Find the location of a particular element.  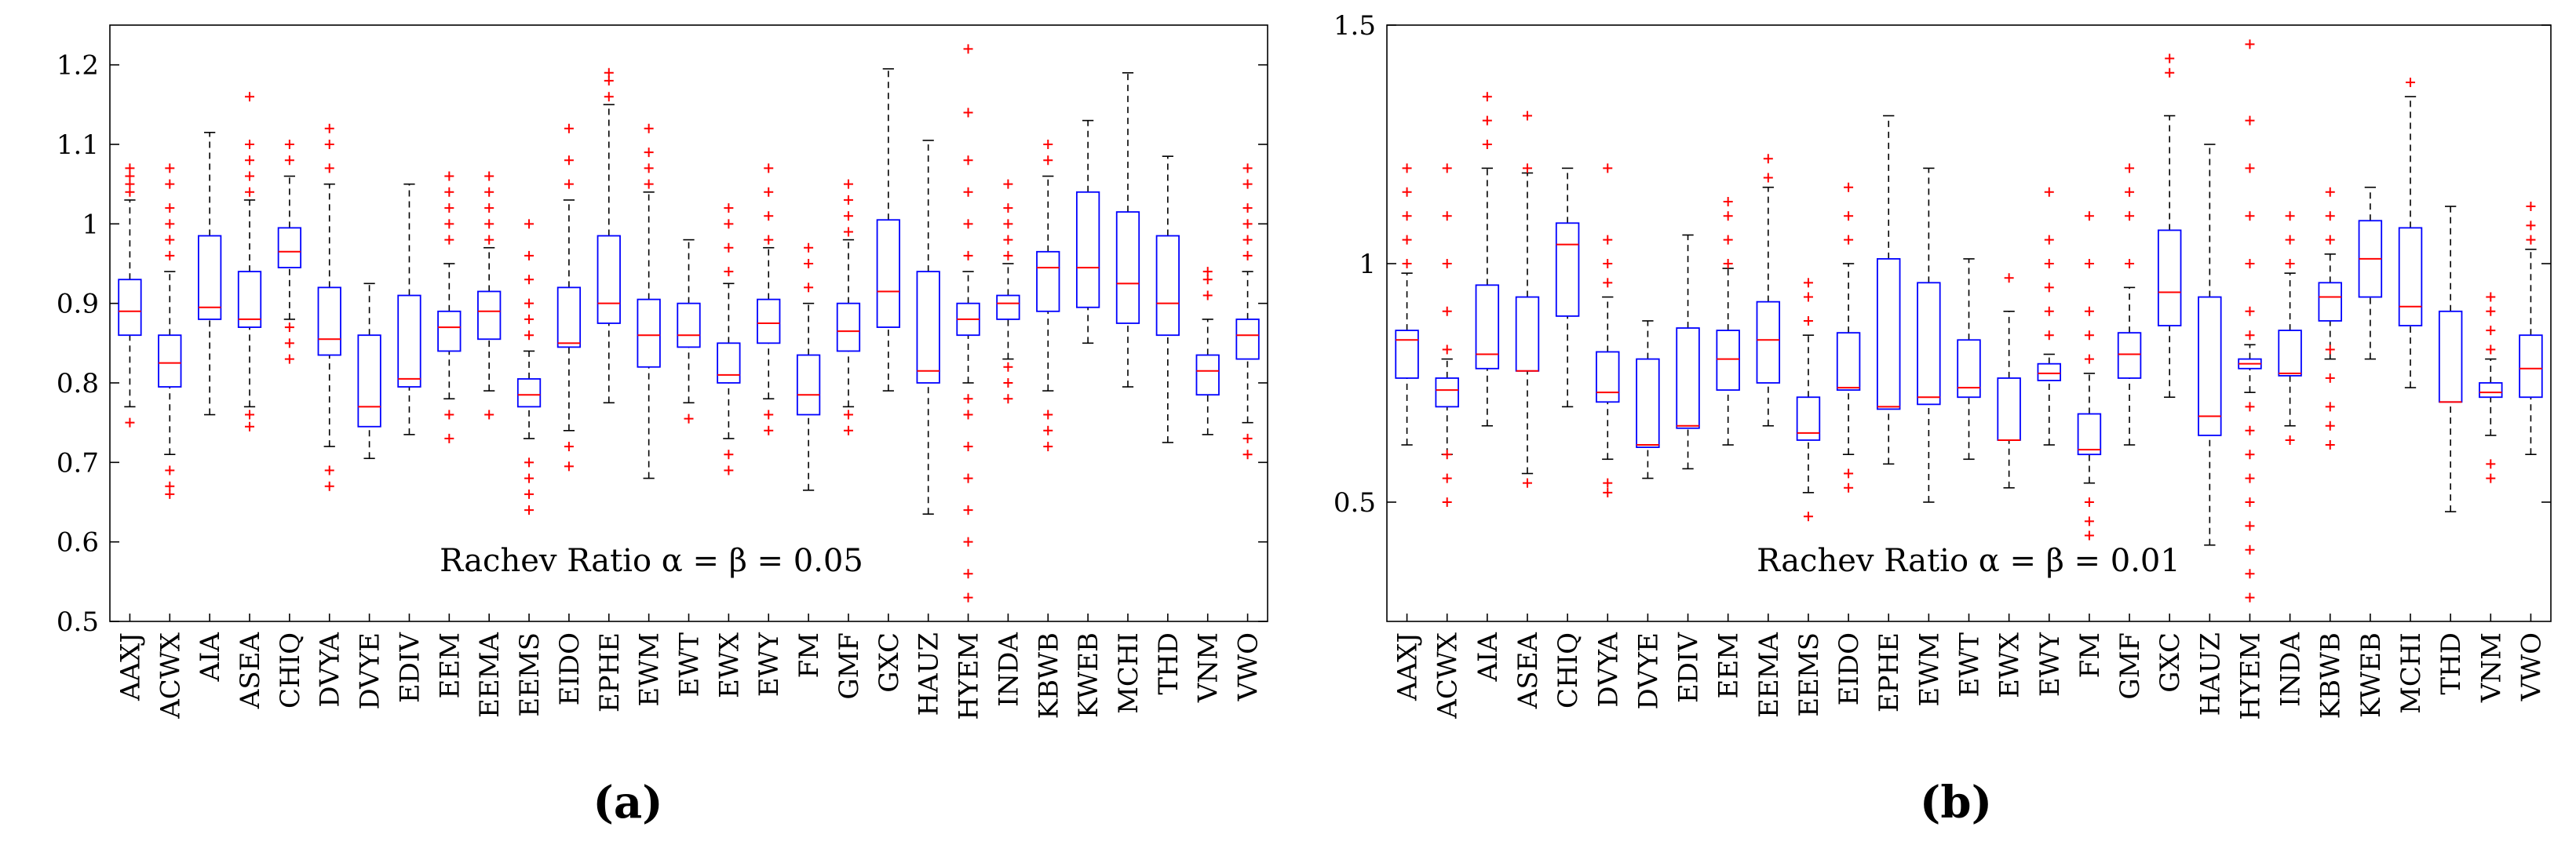

xtick-label: EDIV is located at coordinates (409, 668).